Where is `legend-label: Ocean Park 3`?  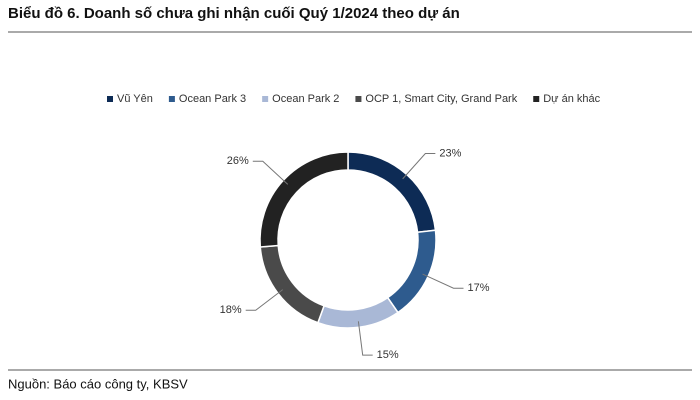 legend-label: Ocean Park 3 is located at coordinates (212, 99).